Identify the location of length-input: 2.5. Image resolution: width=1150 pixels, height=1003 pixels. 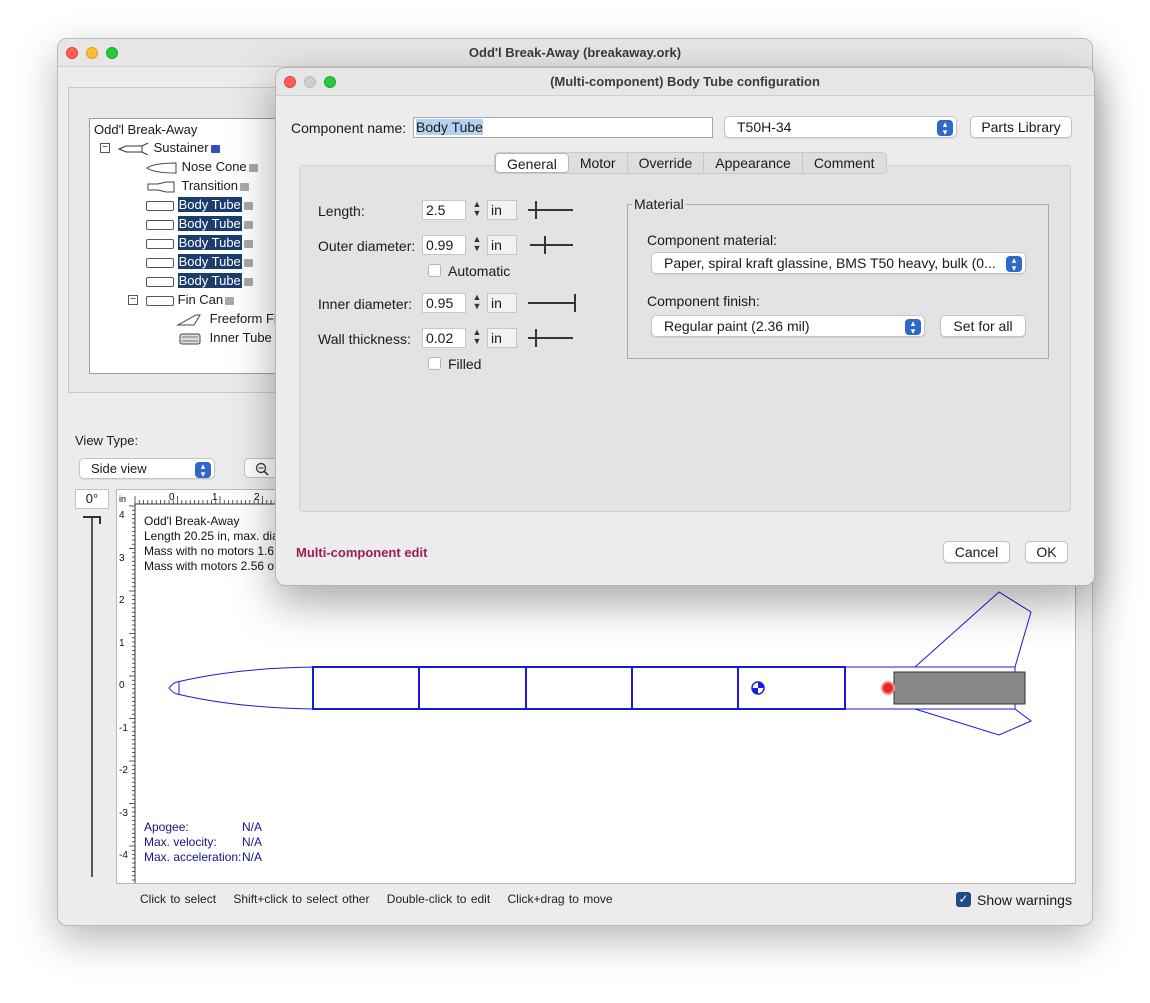
(444, 210).